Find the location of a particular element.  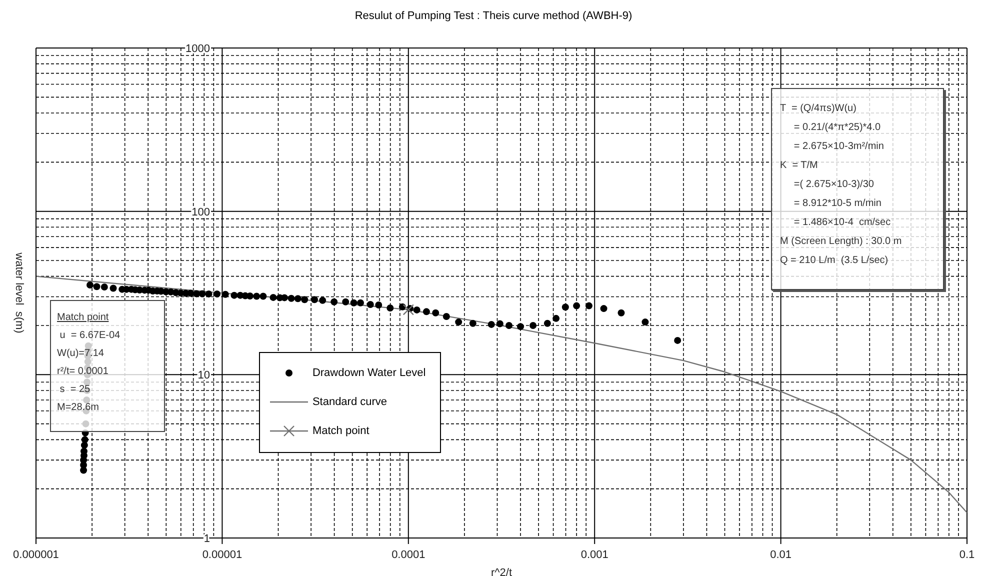

chart-title: Resulut of Pumping Test : Theis curve method (AWBH-9) is located at coordinates (494, 16).